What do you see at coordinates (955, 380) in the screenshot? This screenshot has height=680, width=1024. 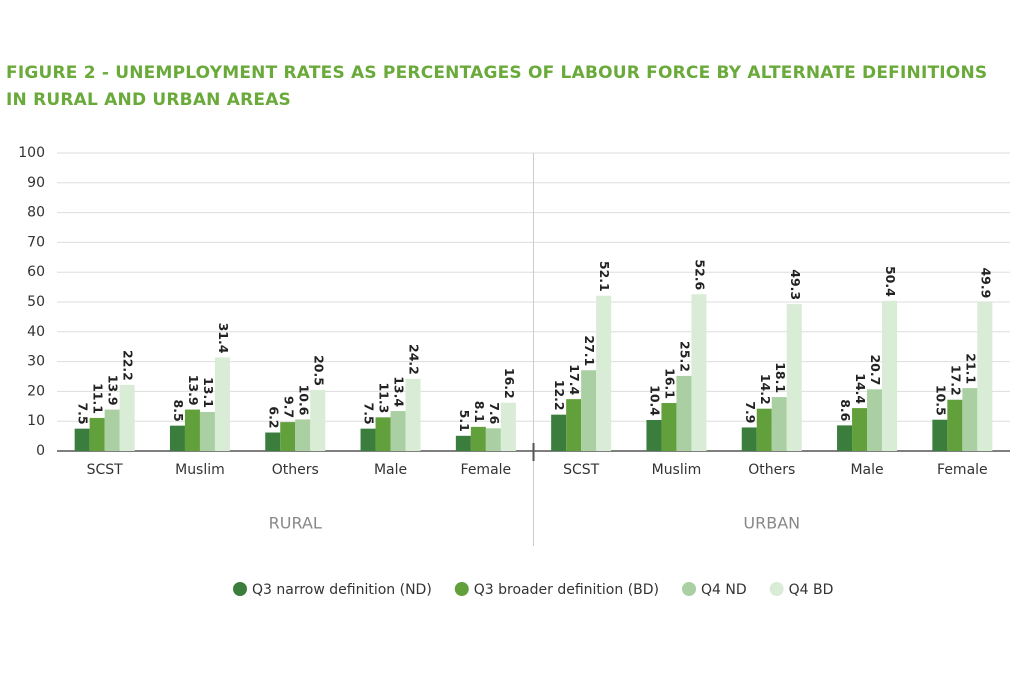 I see `value-label: 17.2` at bounding box center [955, 380].